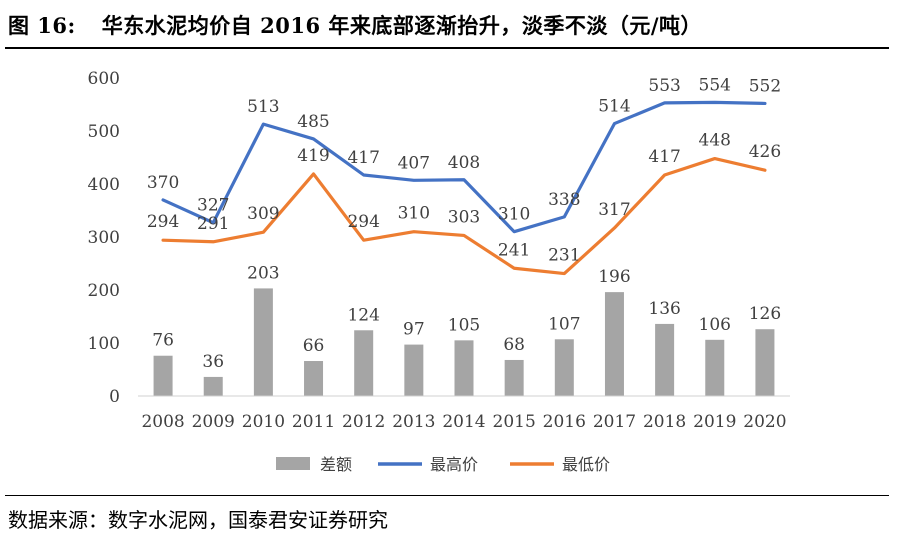  Describe the element at coordinates (765, 152) in the screenshot. I see `low-price-label: 426` at that location.